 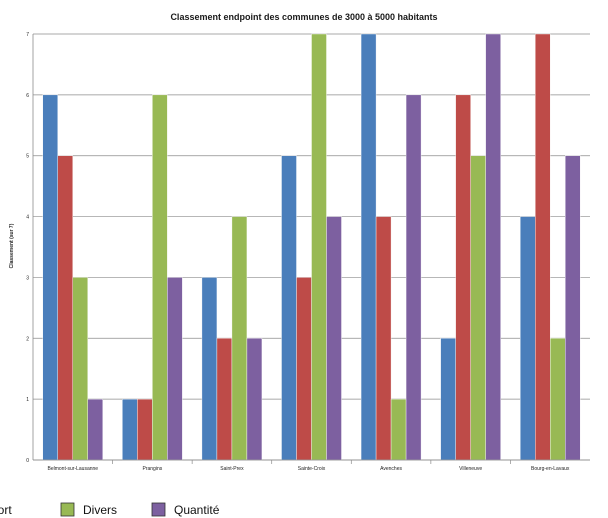 I want to click on y-tick-label: 3, so click(x=27, y=278).